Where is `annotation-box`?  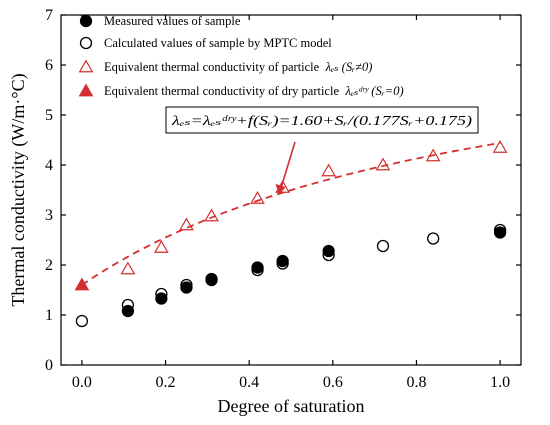
annotation-box is located at coordinates (322, 120).